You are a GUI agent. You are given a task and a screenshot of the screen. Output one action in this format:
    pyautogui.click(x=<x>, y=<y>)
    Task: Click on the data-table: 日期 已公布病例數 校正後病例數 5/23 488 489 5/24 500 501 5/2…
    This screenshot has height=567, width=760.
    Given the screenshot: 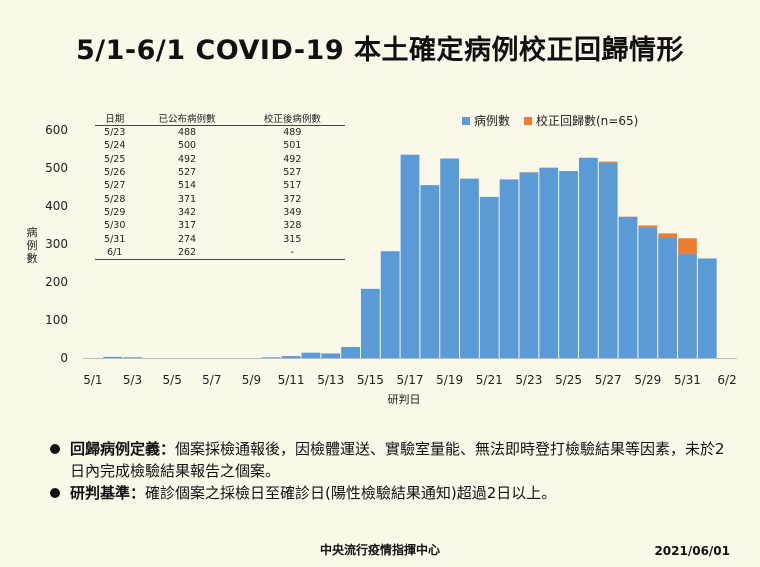 What is the action you would take?
    pyautogui.click(x=220, y=185)
    